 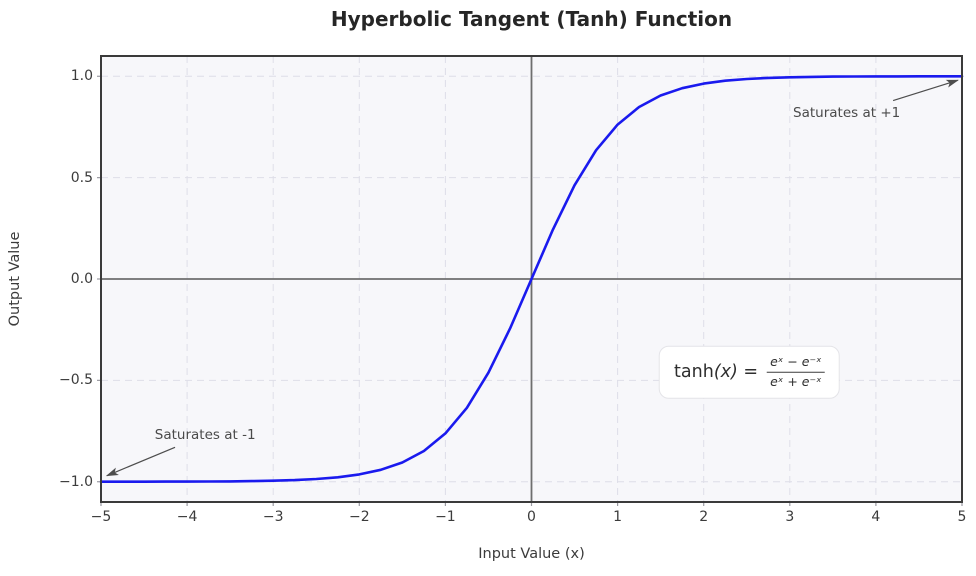 I want to click on annotation-saturates-minus-one: Saturates at -1, so click(x=205, y=435).